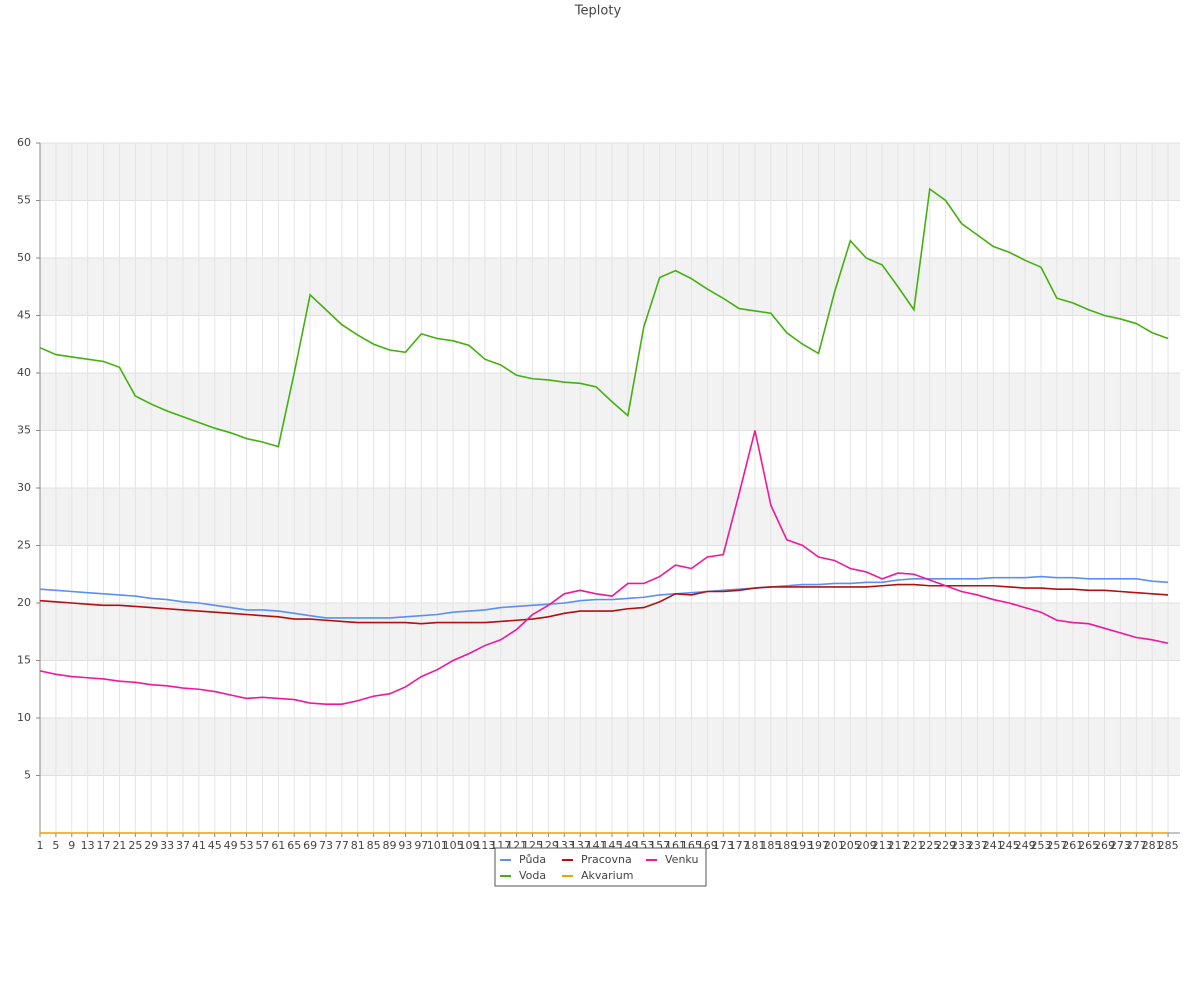 The height and width of the screenshot is (1000, 1200). I want to click on x-tick-label: 21, so click(119, 845).